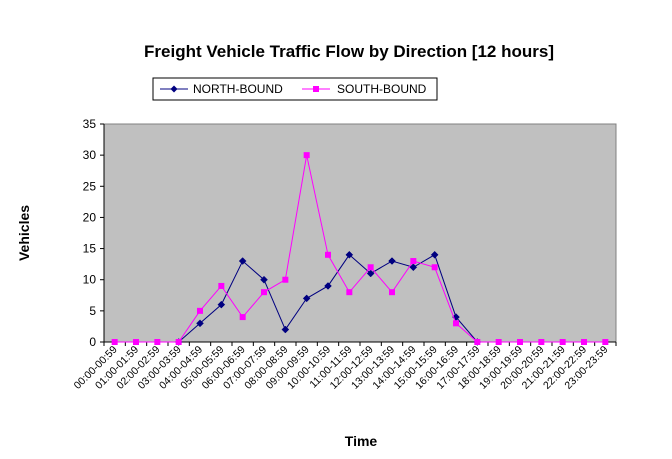  I want to click on y-tick-label: 35, so click(90, 124).